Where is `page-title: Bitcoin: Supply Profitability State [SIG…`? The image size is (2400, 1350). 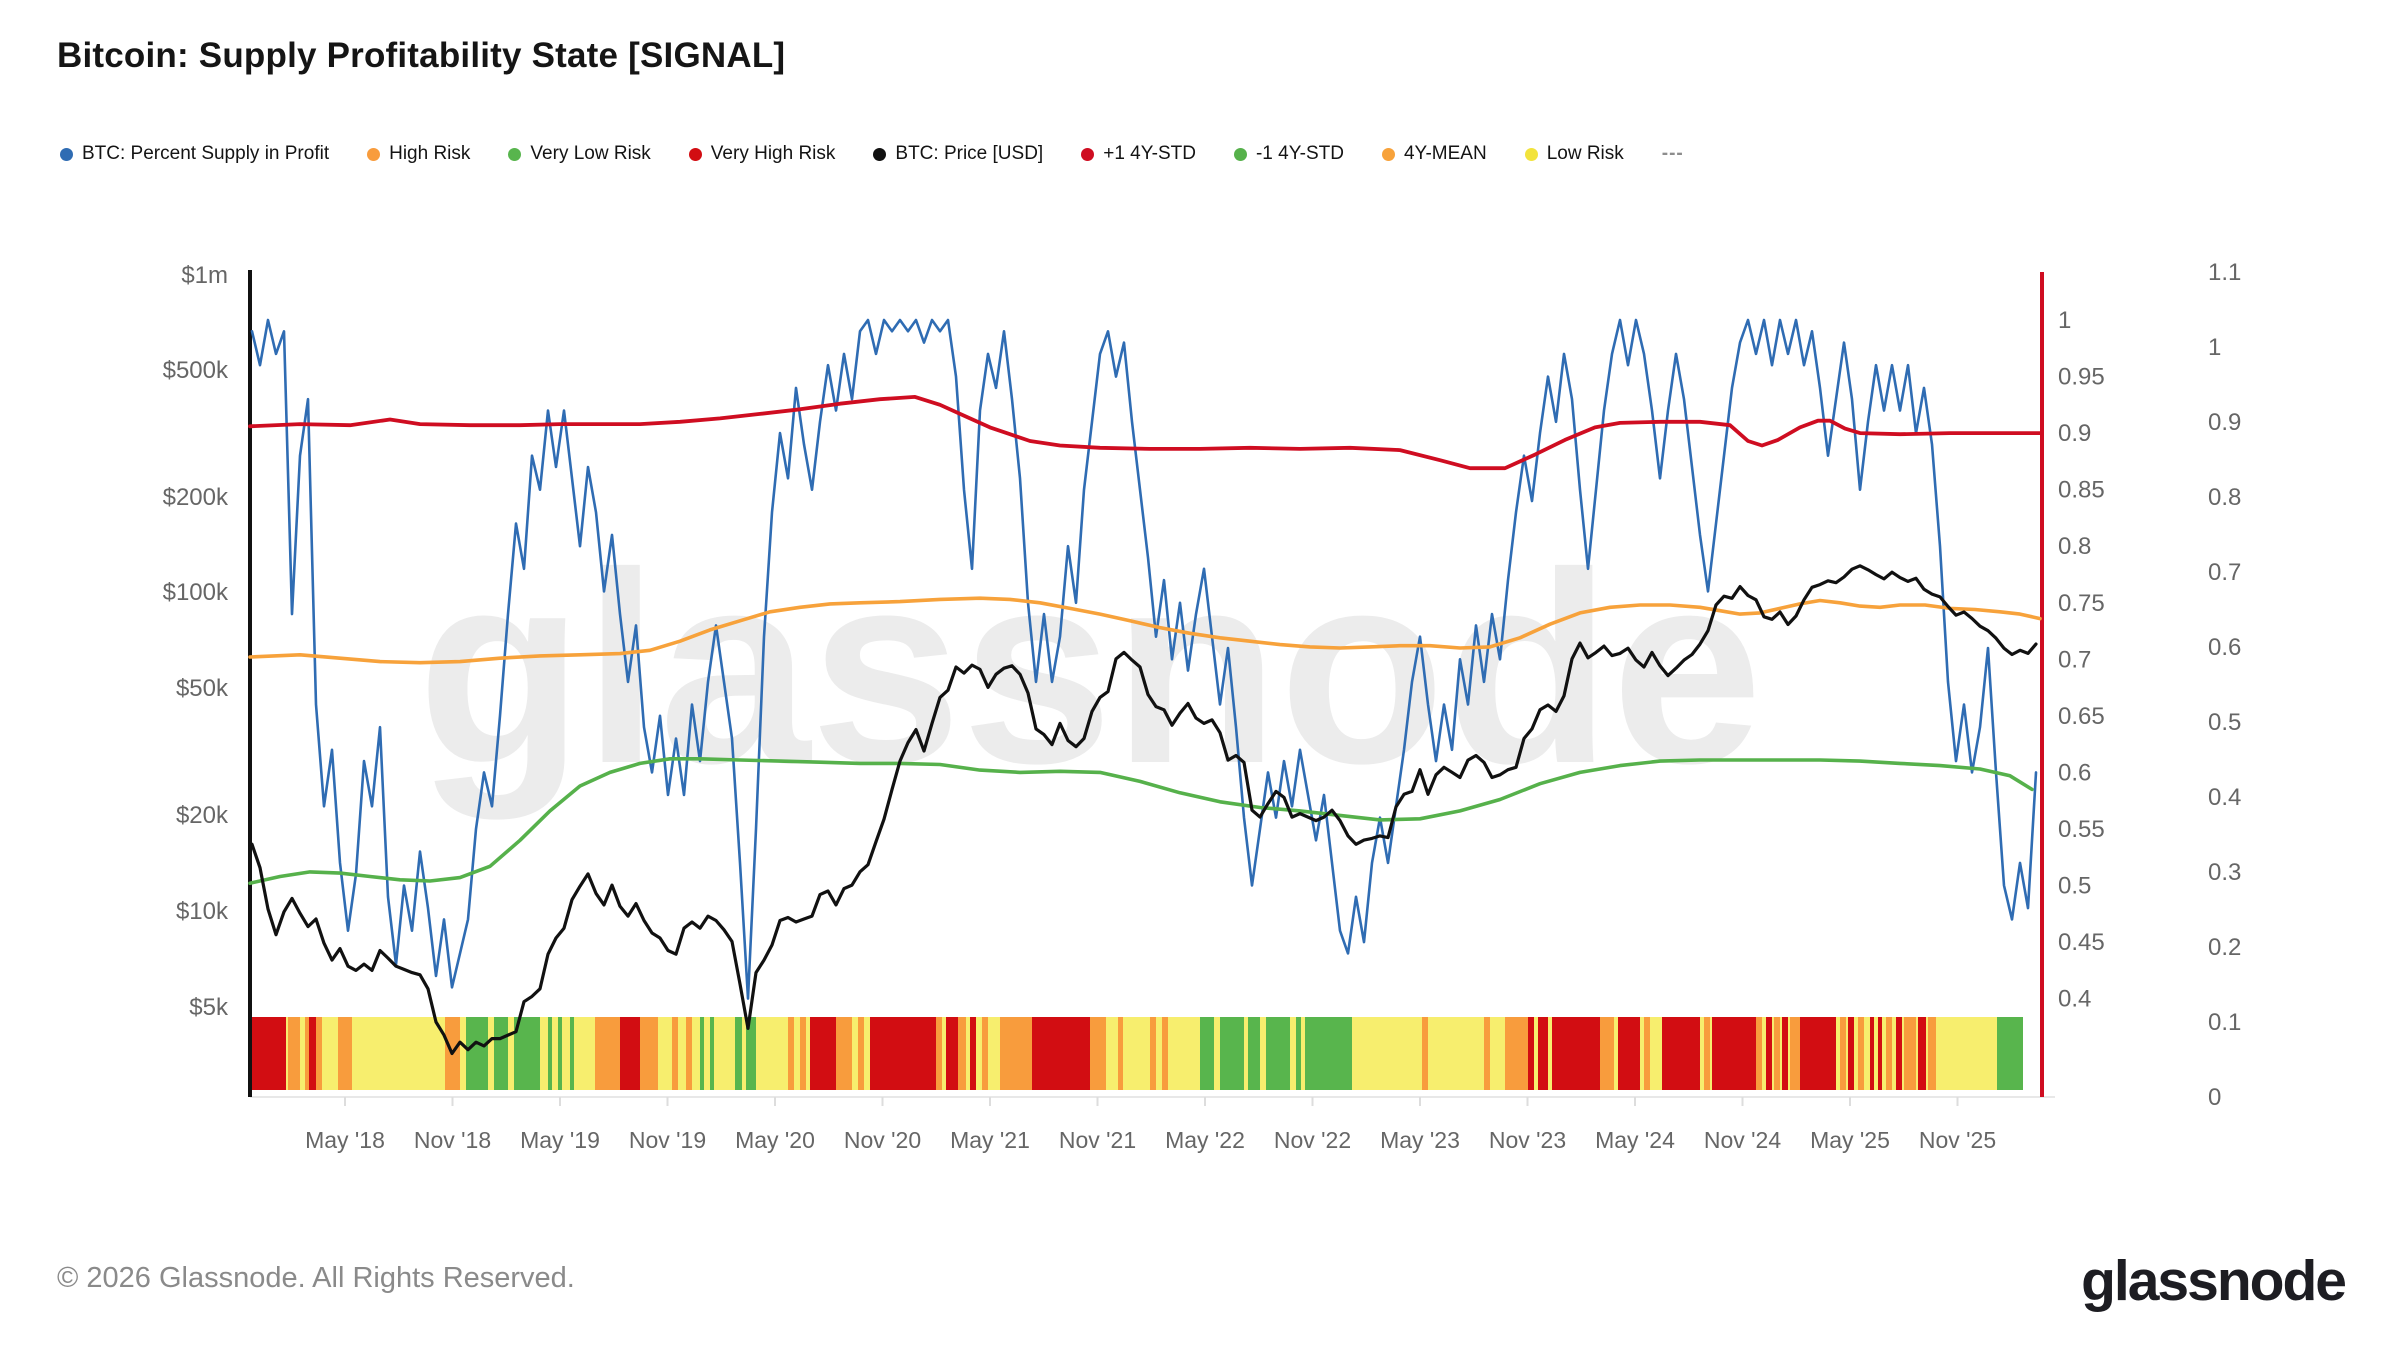 page-title: Bitcoin: Supply Profitability State [SIG… is located at coordinates (421, 55).